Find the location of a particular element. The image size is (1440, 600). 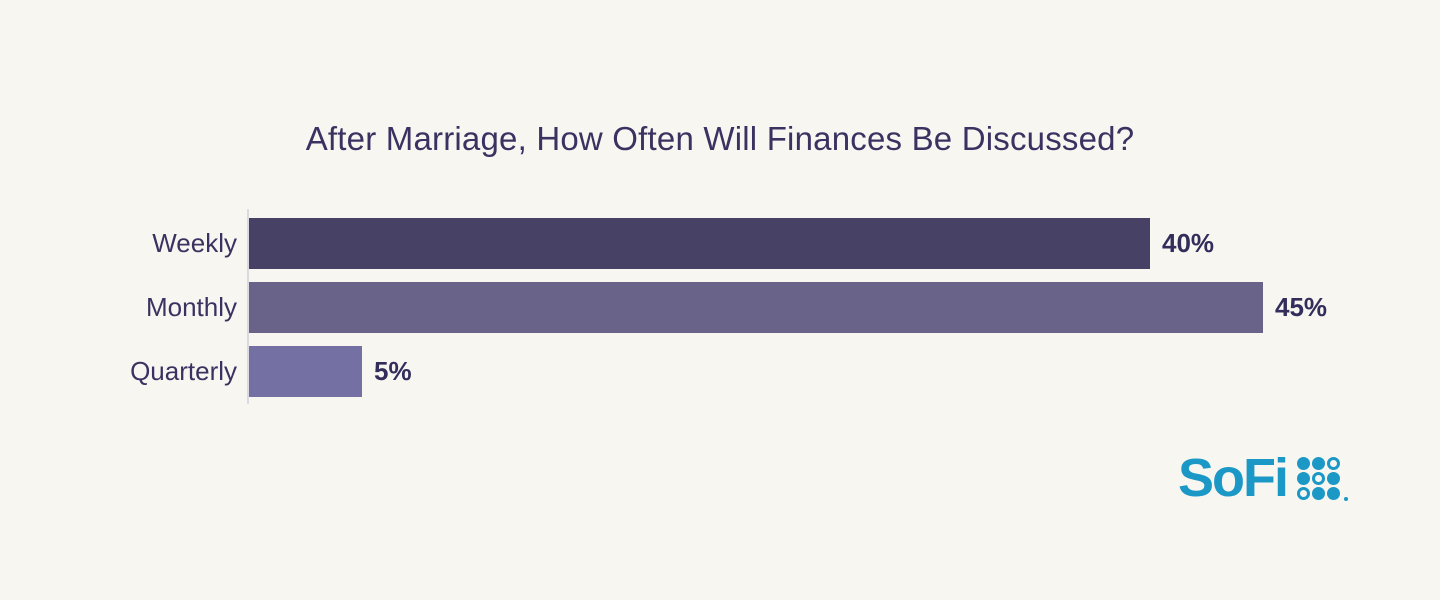

bar-row-monthly: Monthly 45% is located at coordinates (720, 307).